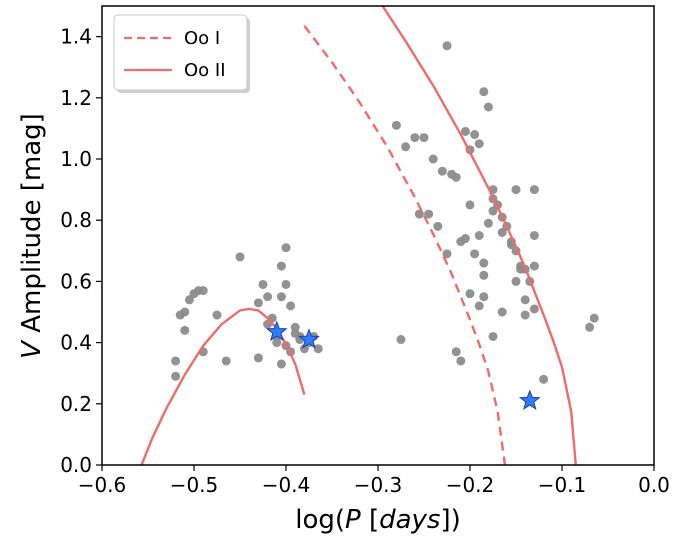 Image resolution: width=688 pixels, height=537 pixels. What do you see at coordinates (223, 386) in the screenshot?
I see `curve-oo-ii` at bounding box center [223, 386].